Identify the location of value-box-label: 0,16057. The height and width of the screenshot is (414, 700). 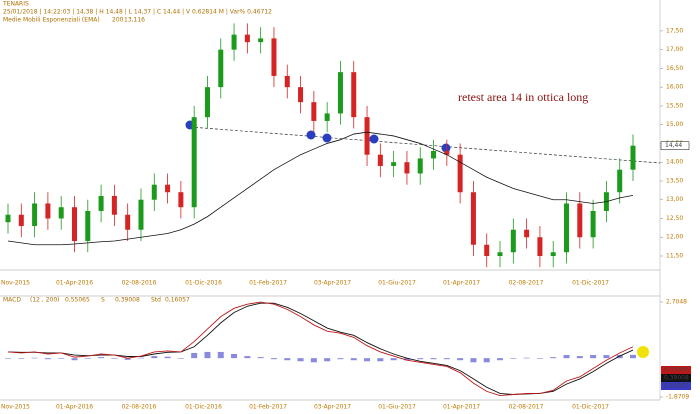
(676, 386).